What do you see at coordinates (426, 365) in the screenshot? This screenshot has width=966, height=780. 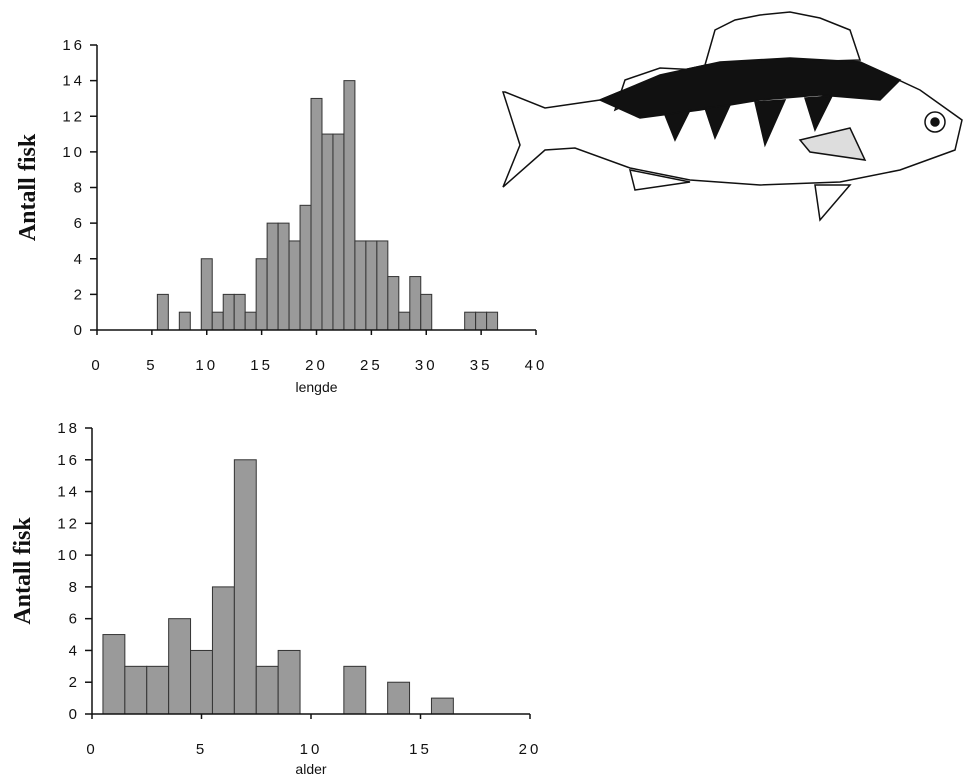 I see `x-tick-label: 30` at bounding box center [426, 365].